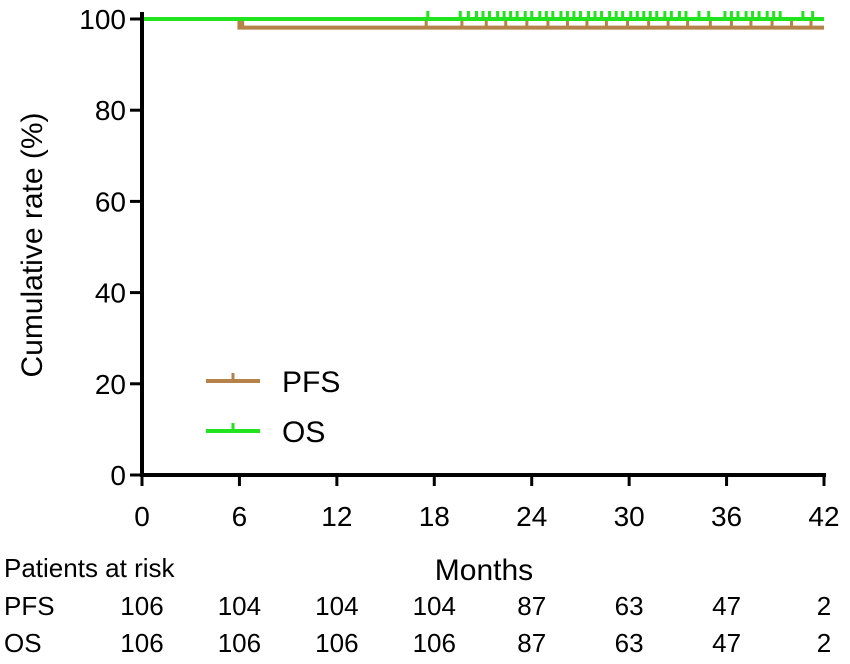  Describe the element at coordinates (102, 19) in the screenshot. I see `y-tick-label-5: 100` at that location.